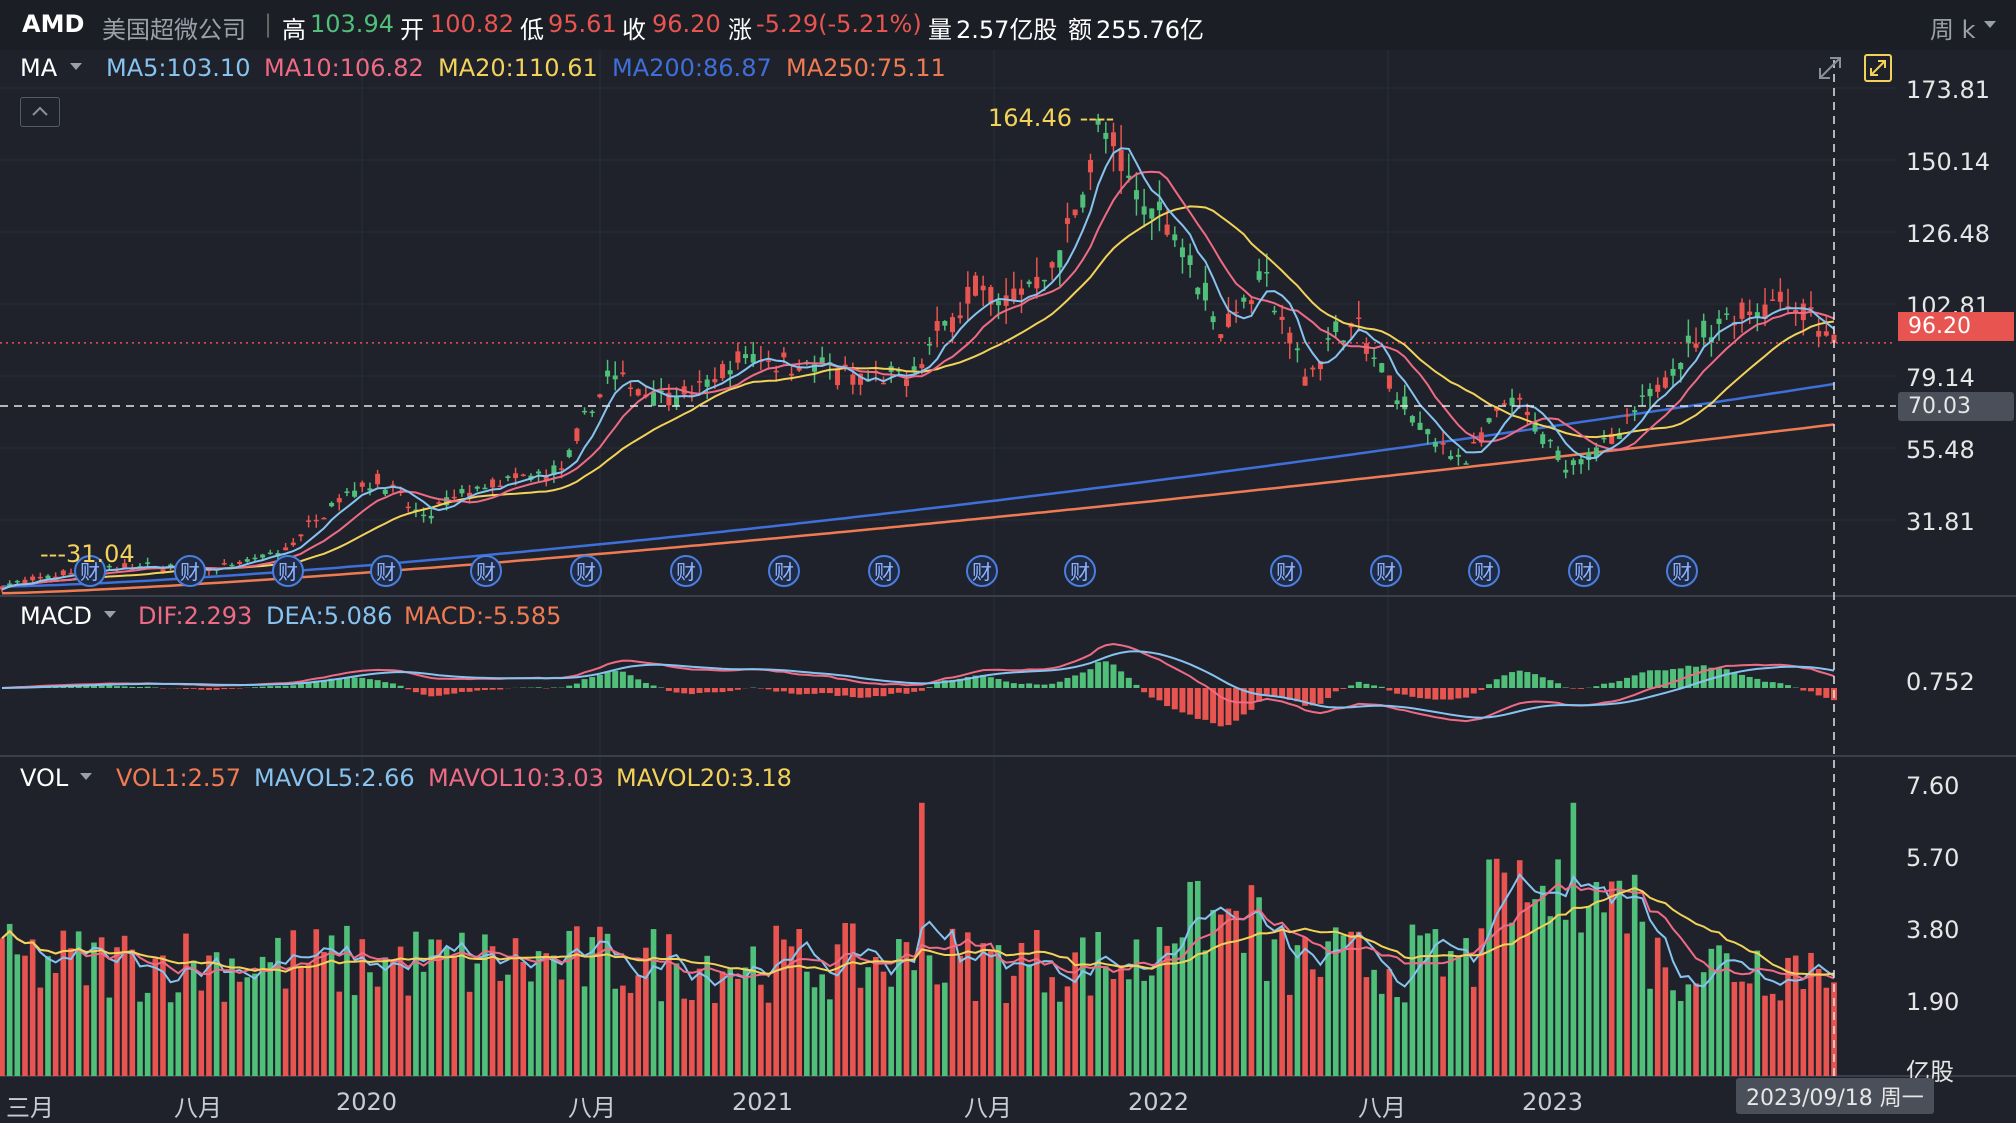 The image size is (2016, 1123). What do you see at coordinates (1878, 68) in the screenshot?
I see `fullscreen-icon` at bounding box center [1878, 68].